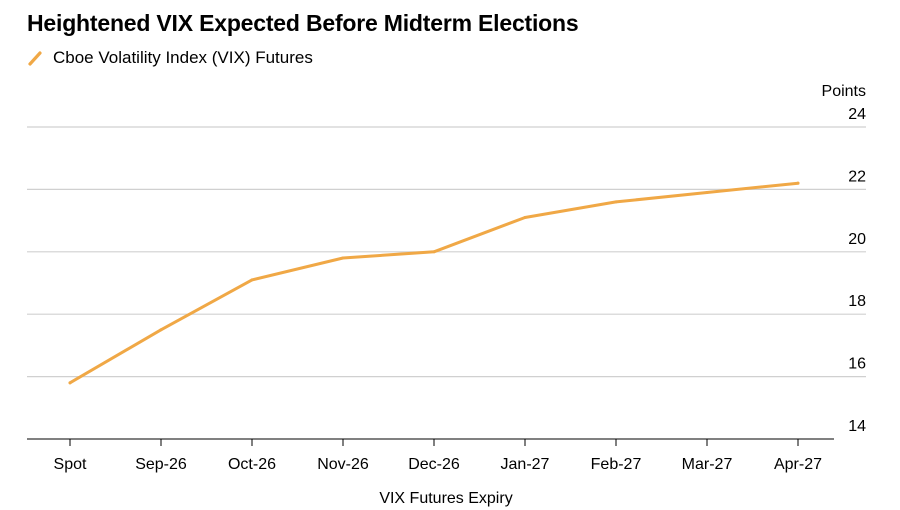 This screenshot has height=510, width=900. I want to click on legend-label: Cboe Volatility Index (VIX) Futures, so click(183, 57).